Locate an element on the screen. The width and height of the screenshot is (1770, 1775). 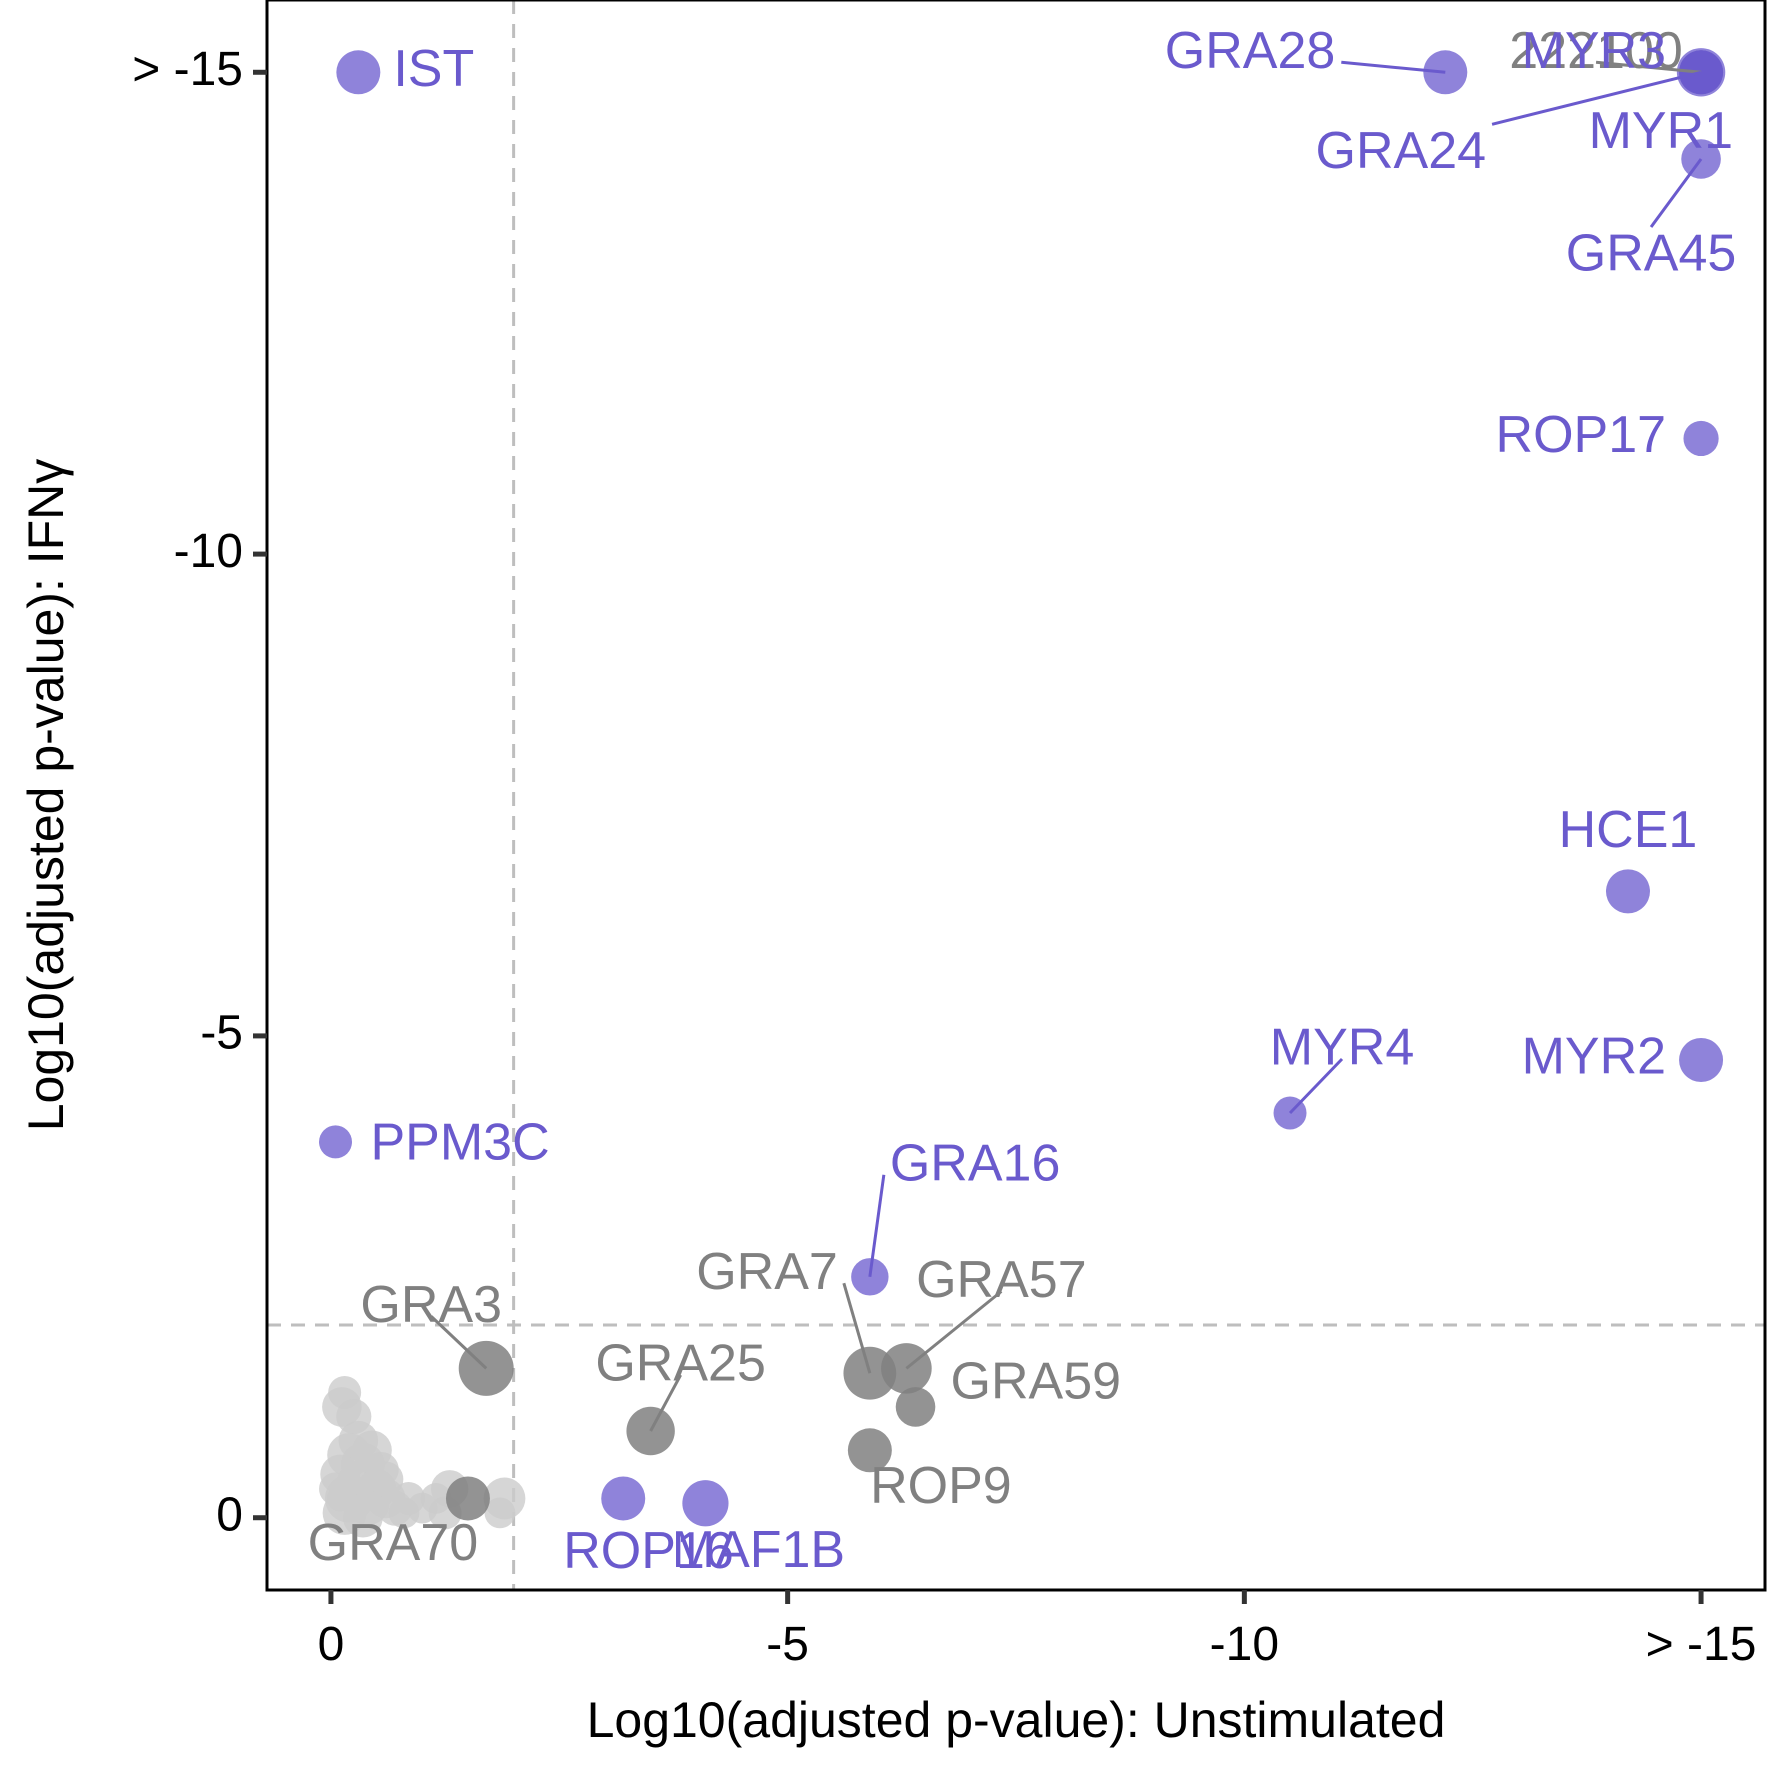
point-ist is located at coordinates (358, 72).